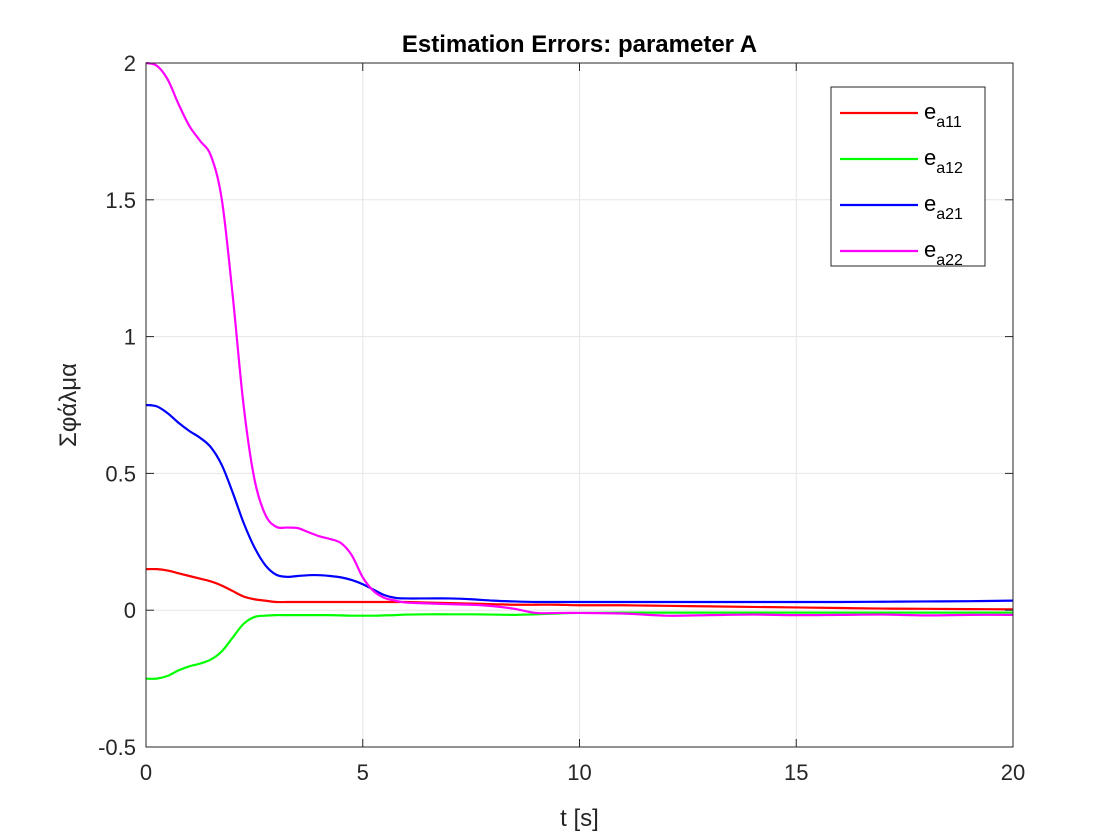 This screenshot has width=1120, height=840. I want to click on y-tick-label: 2, so click(130, 63).